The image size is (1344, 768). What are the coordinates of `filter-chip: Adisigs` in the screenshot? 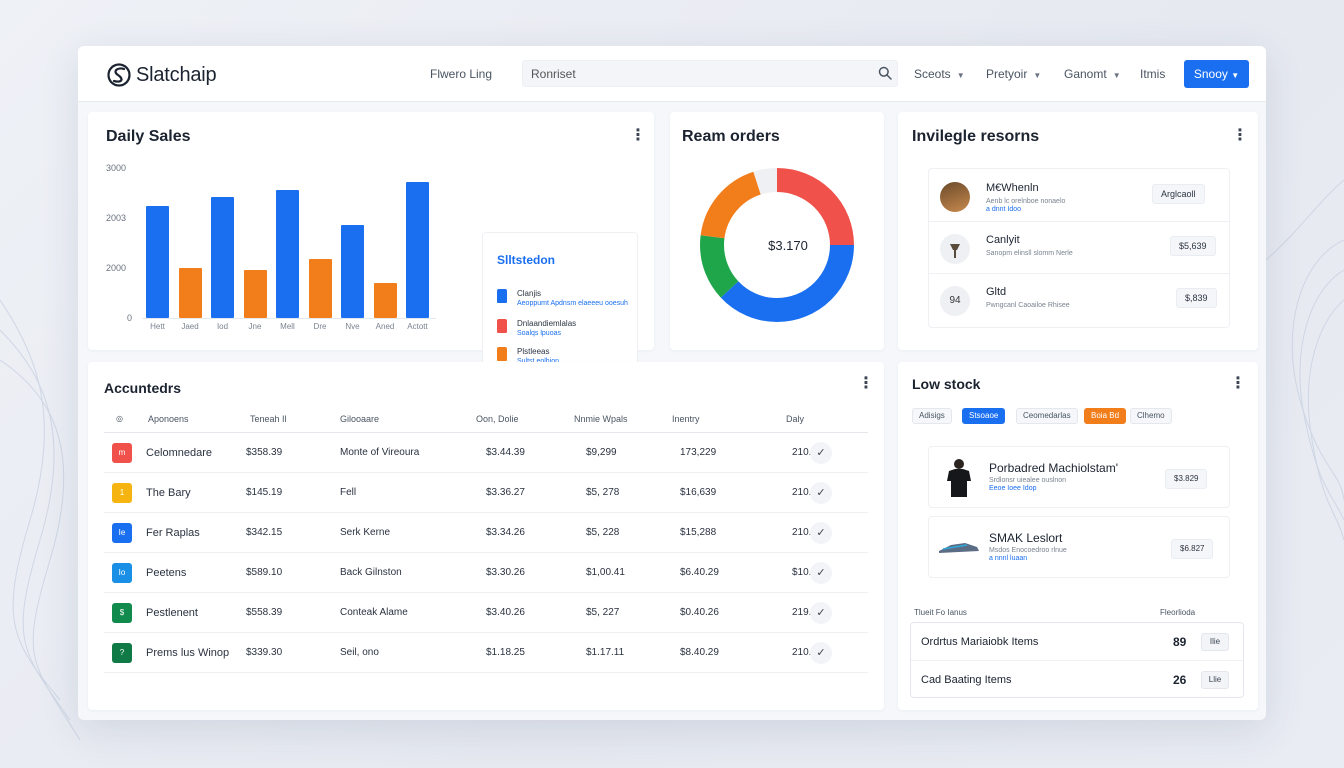 It's located at (932, 416).